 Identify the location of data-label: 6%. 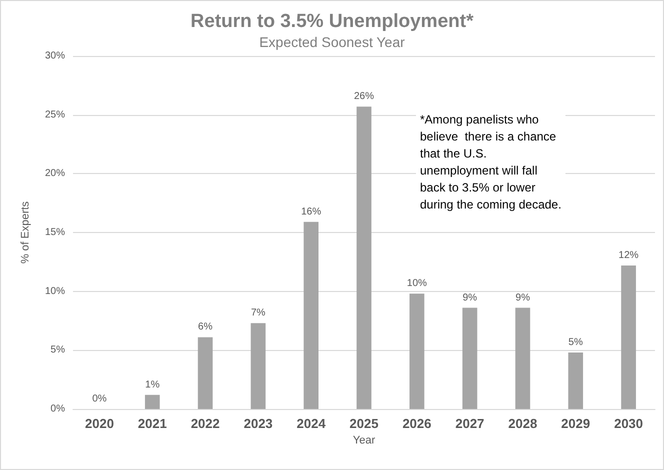
(205, 327).